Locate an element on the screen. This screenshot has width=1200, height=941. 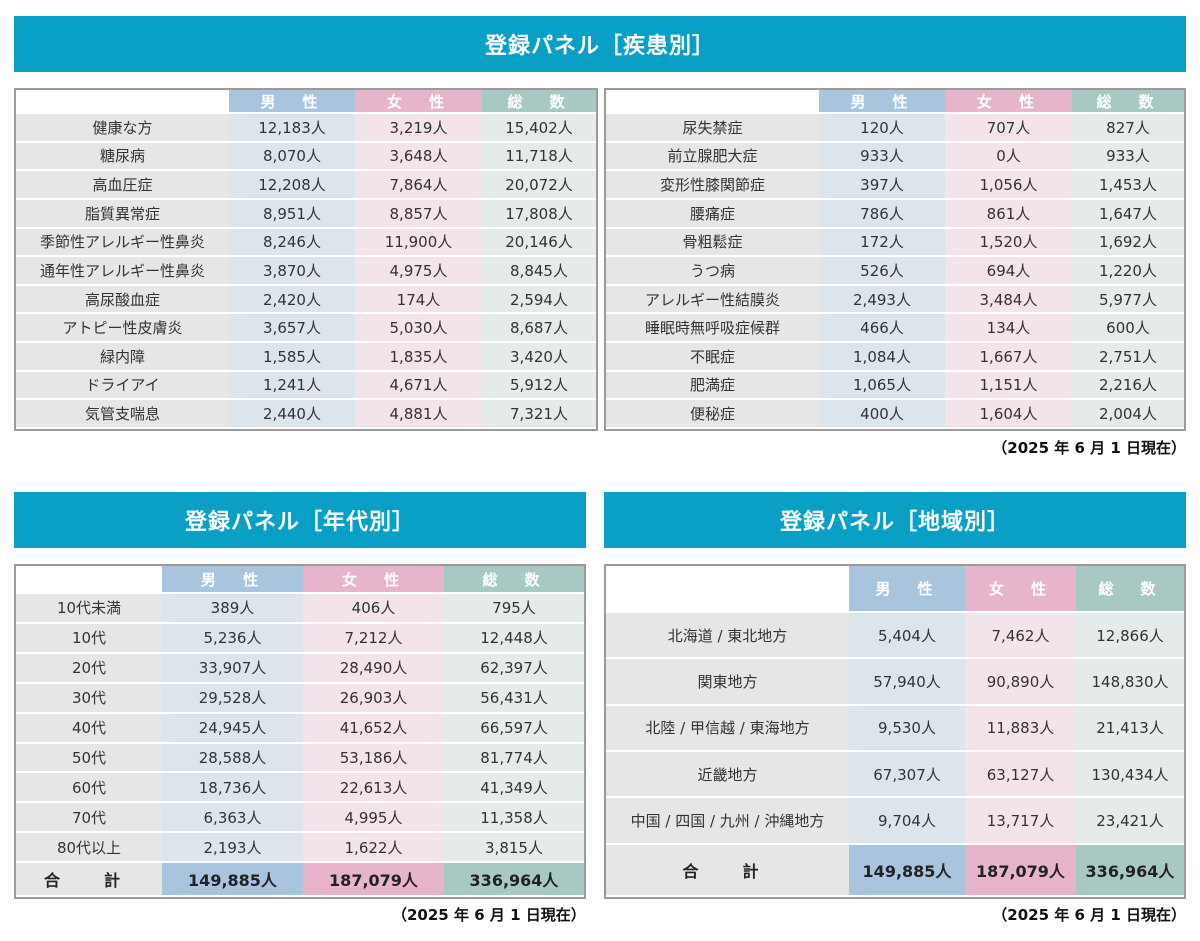
row-label: 60代 is located at coordinates (89, 788).